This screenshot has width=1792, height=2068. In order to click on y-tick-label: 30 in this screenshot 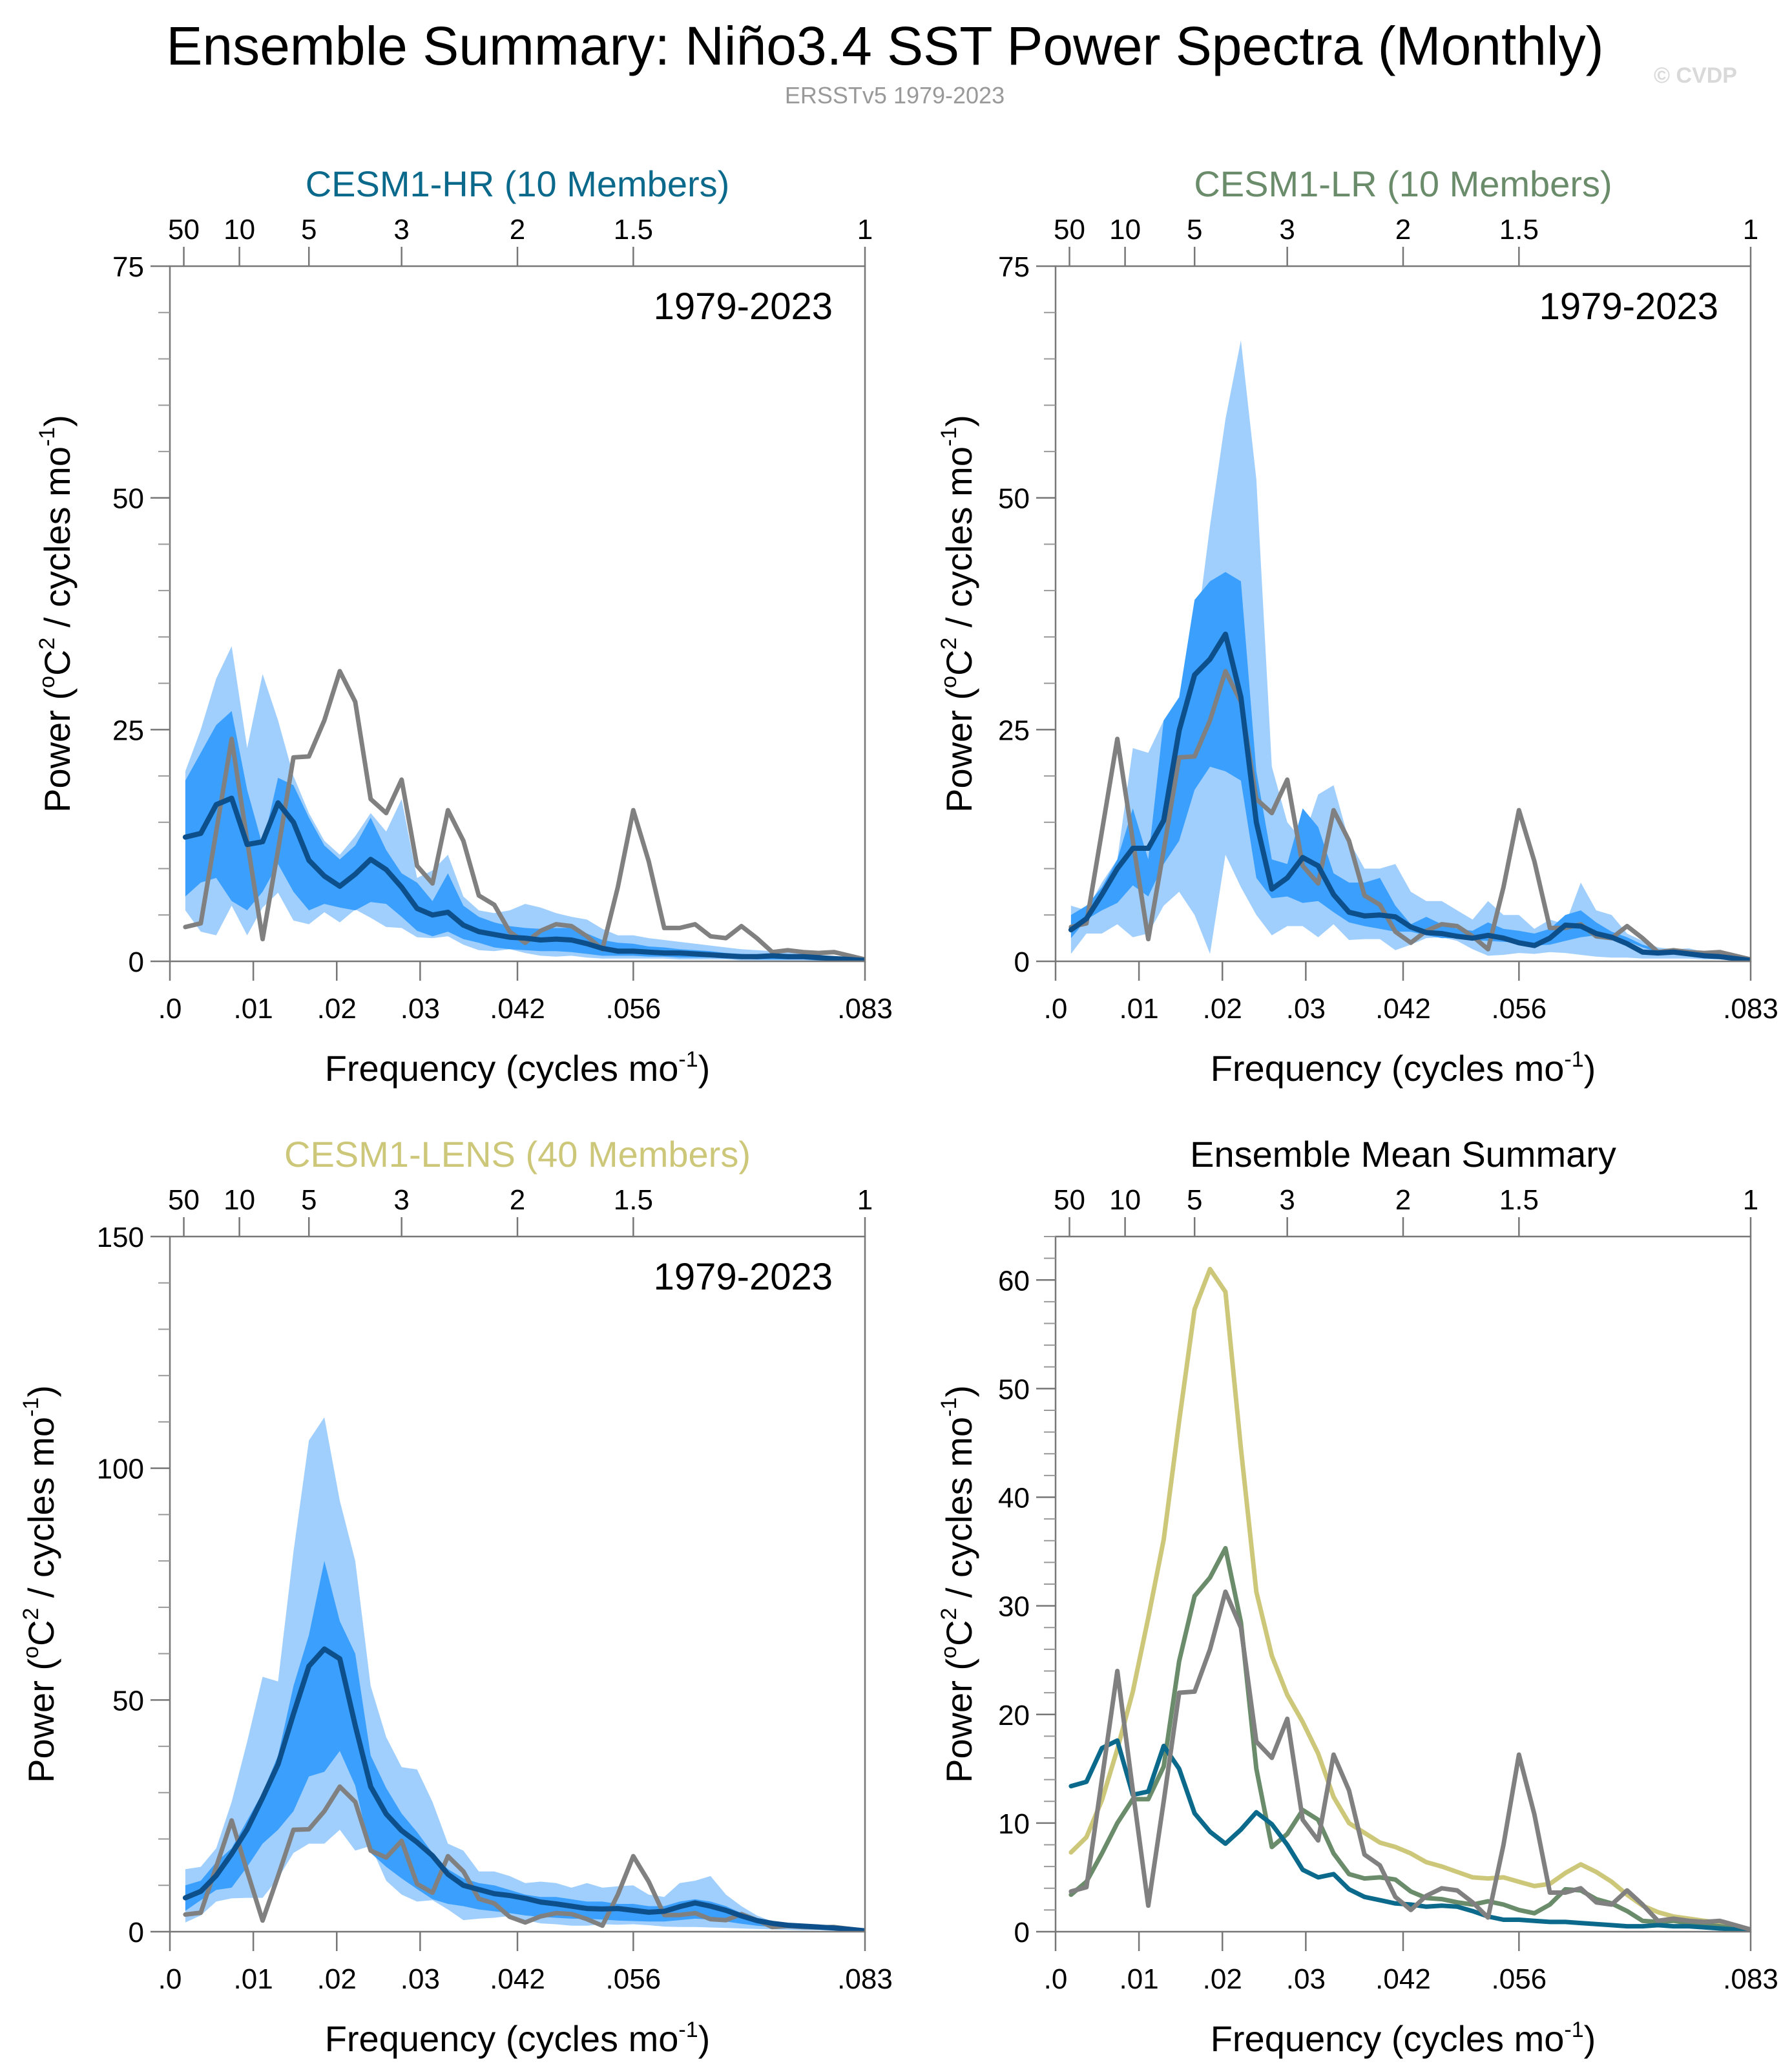, I will do `click(1014, 1607)`.